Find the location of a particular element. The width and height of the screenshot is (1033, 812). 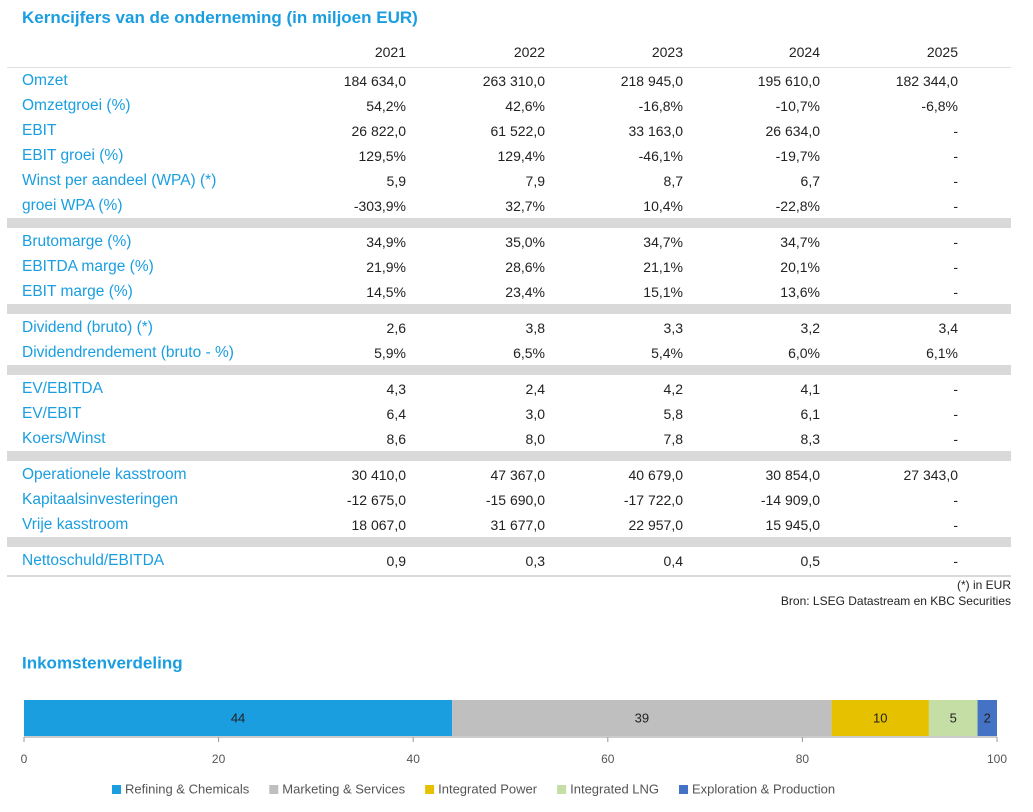

row-label: Dividend (bruto) (*) is located at coordinates (87, 327).